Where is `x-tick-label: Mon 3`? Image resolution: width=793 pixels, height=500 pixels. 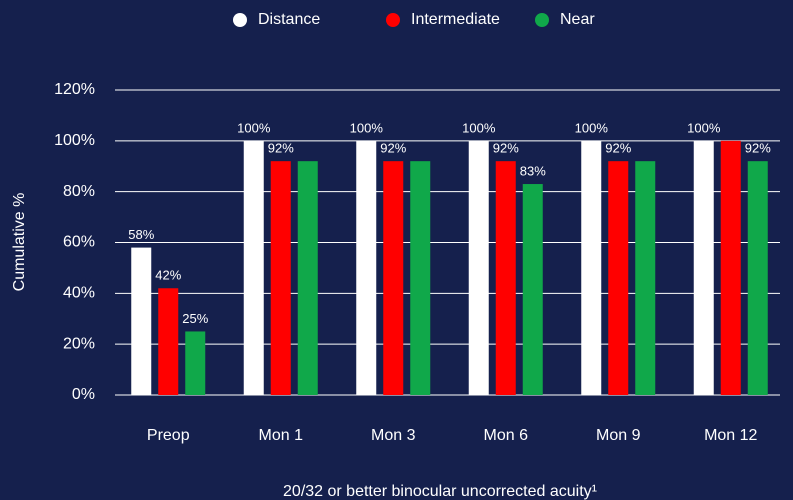
x-tick-label: Mon 3 is located at coordinates (393, 435).